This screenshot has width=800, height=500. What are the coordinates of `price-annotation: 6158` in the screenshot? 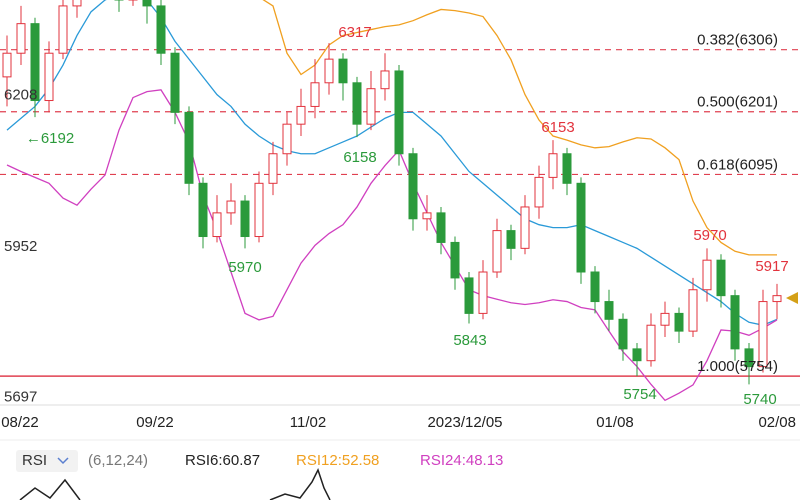 It's located at (359, 157).